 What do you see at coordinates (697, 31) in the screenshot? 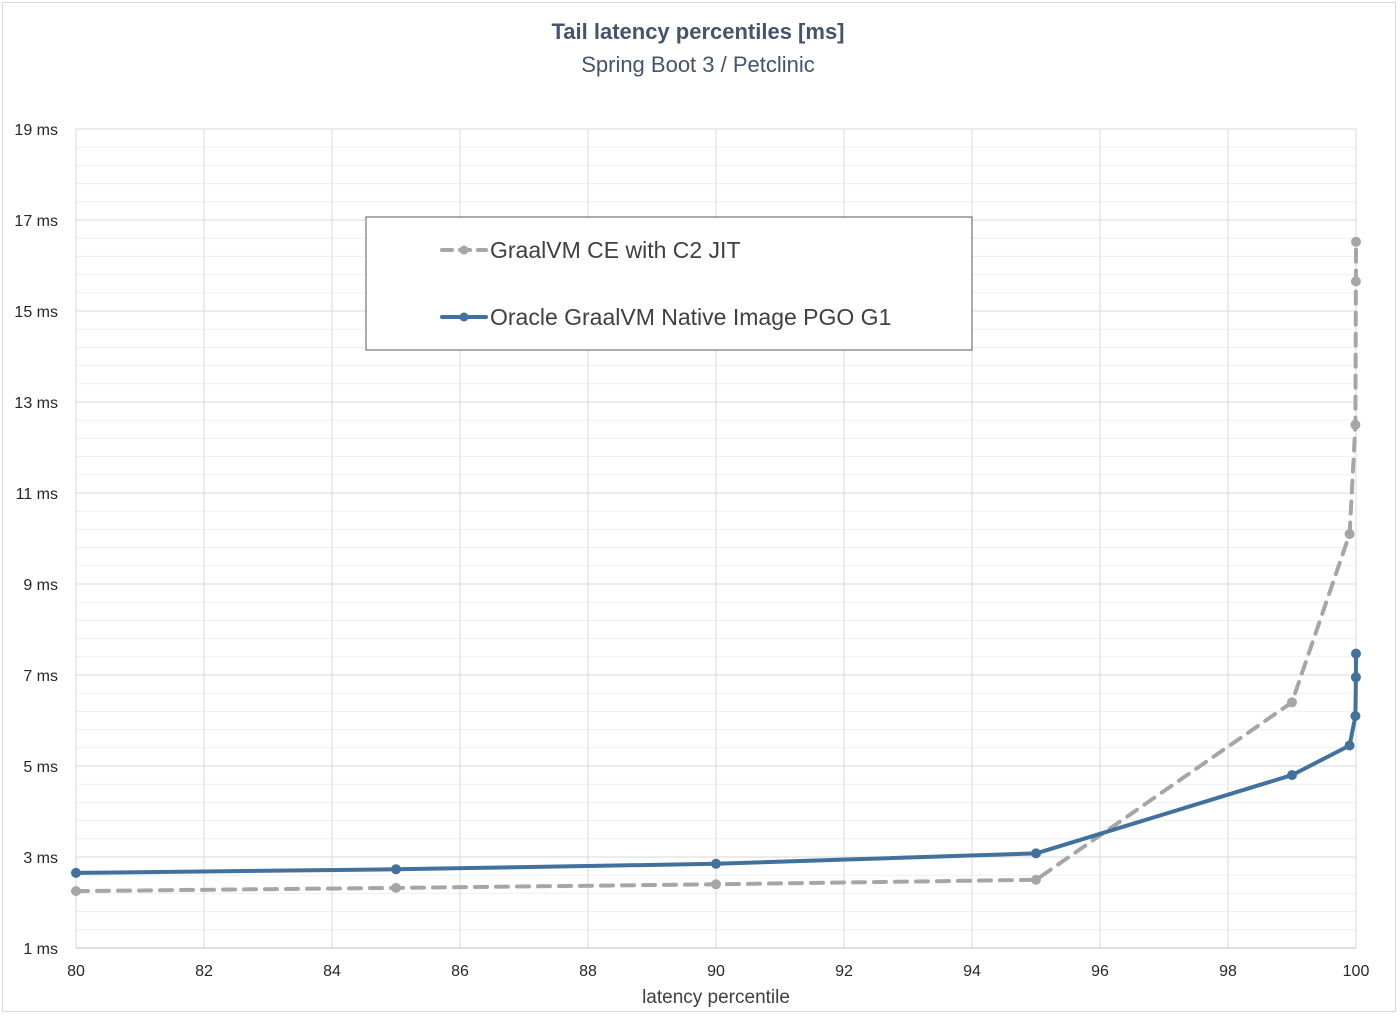
I see `chart-title: Tail latency percentiles [ms]` at bounding box center [697, 31].